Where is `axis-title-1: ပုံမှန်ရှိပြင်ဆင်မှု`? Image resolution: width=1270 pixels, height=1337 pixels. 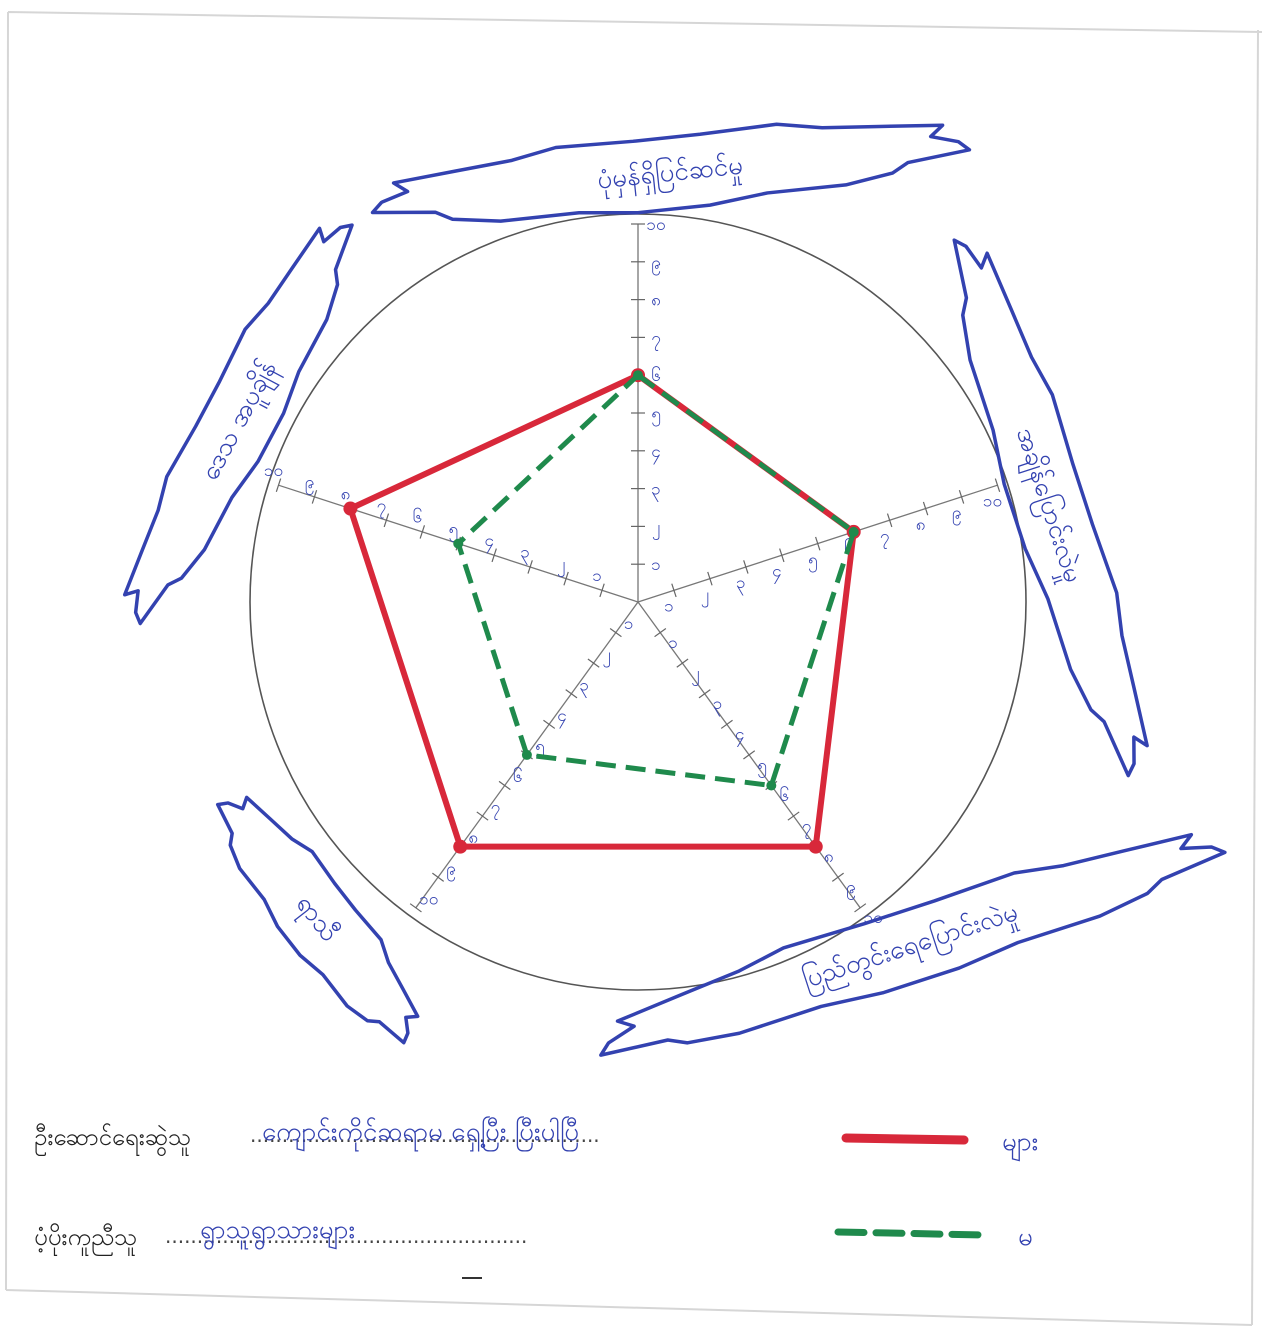 axis-title-1: ပုံမှန်ရှိပြင်ဆင်မှု is located at coordinates (671, 172).